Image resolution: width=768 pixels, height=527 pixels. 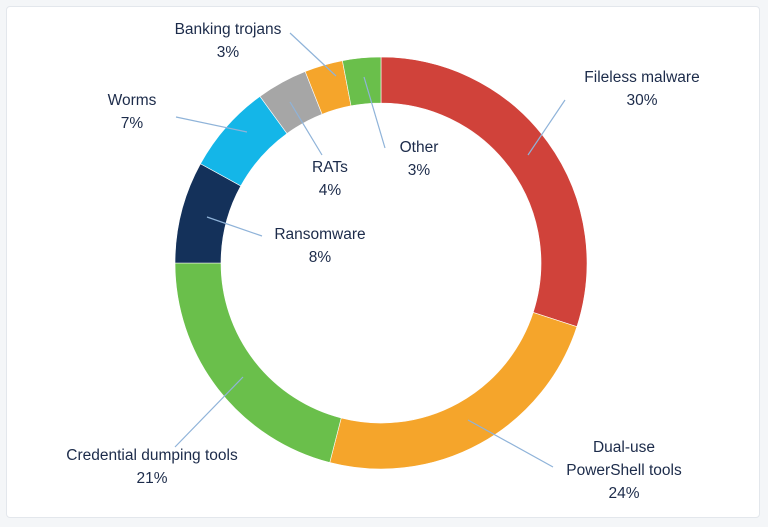 I want to click on label-value: 8%, so click(x=320, y=257).